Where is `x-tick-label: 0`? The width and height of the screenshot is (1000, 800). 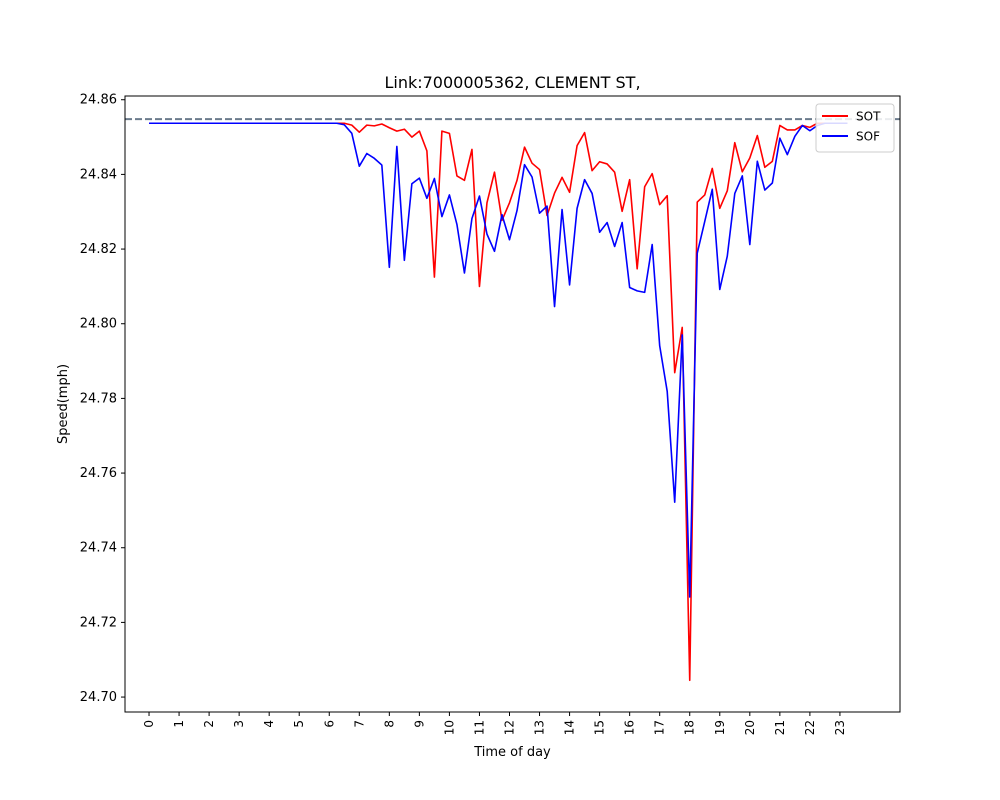
x-tick-label: 0 is located at coordinates (149, 724).